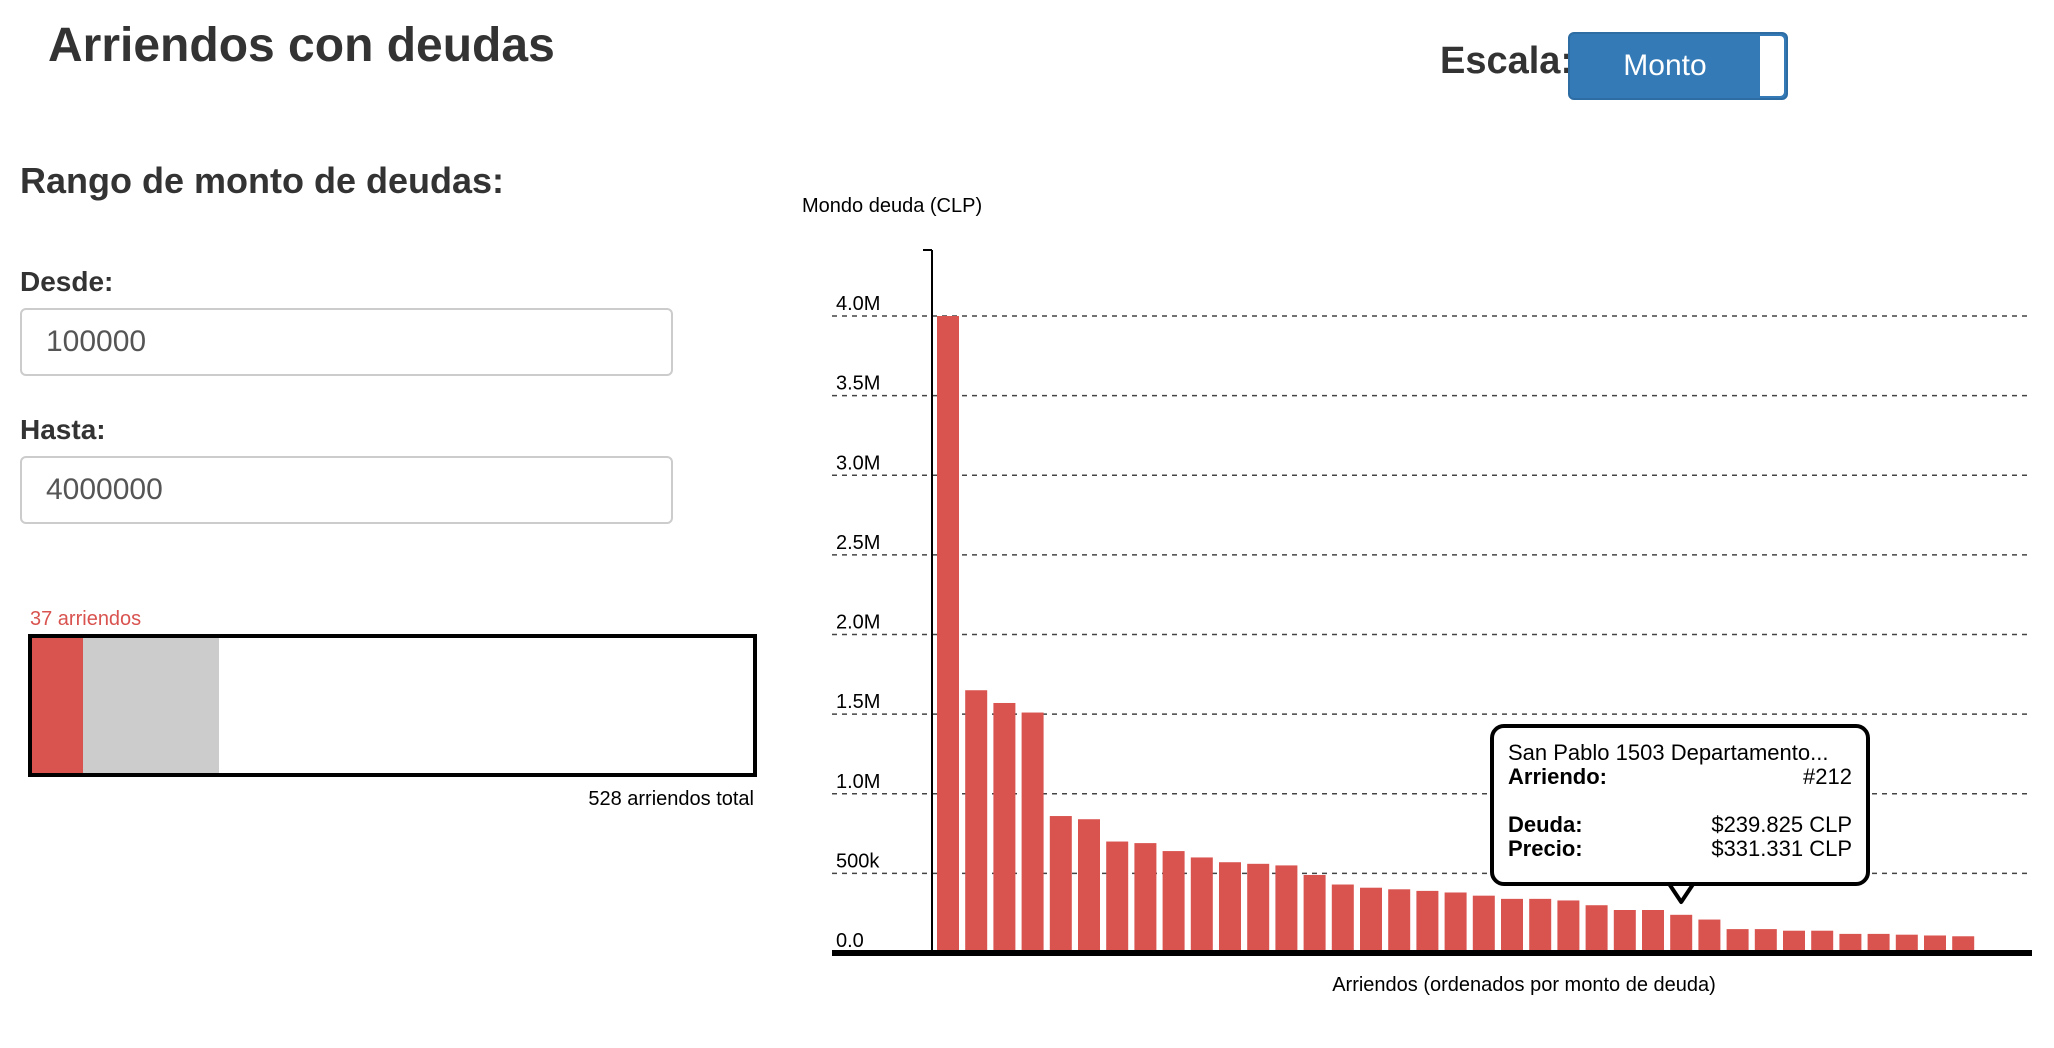 The image size is (2054, 1048). What do you see at coordinates (1545, 848) in the screenshot?
I see `tooltip-precio-label: Precio:` at bounding box center [1545, 848].